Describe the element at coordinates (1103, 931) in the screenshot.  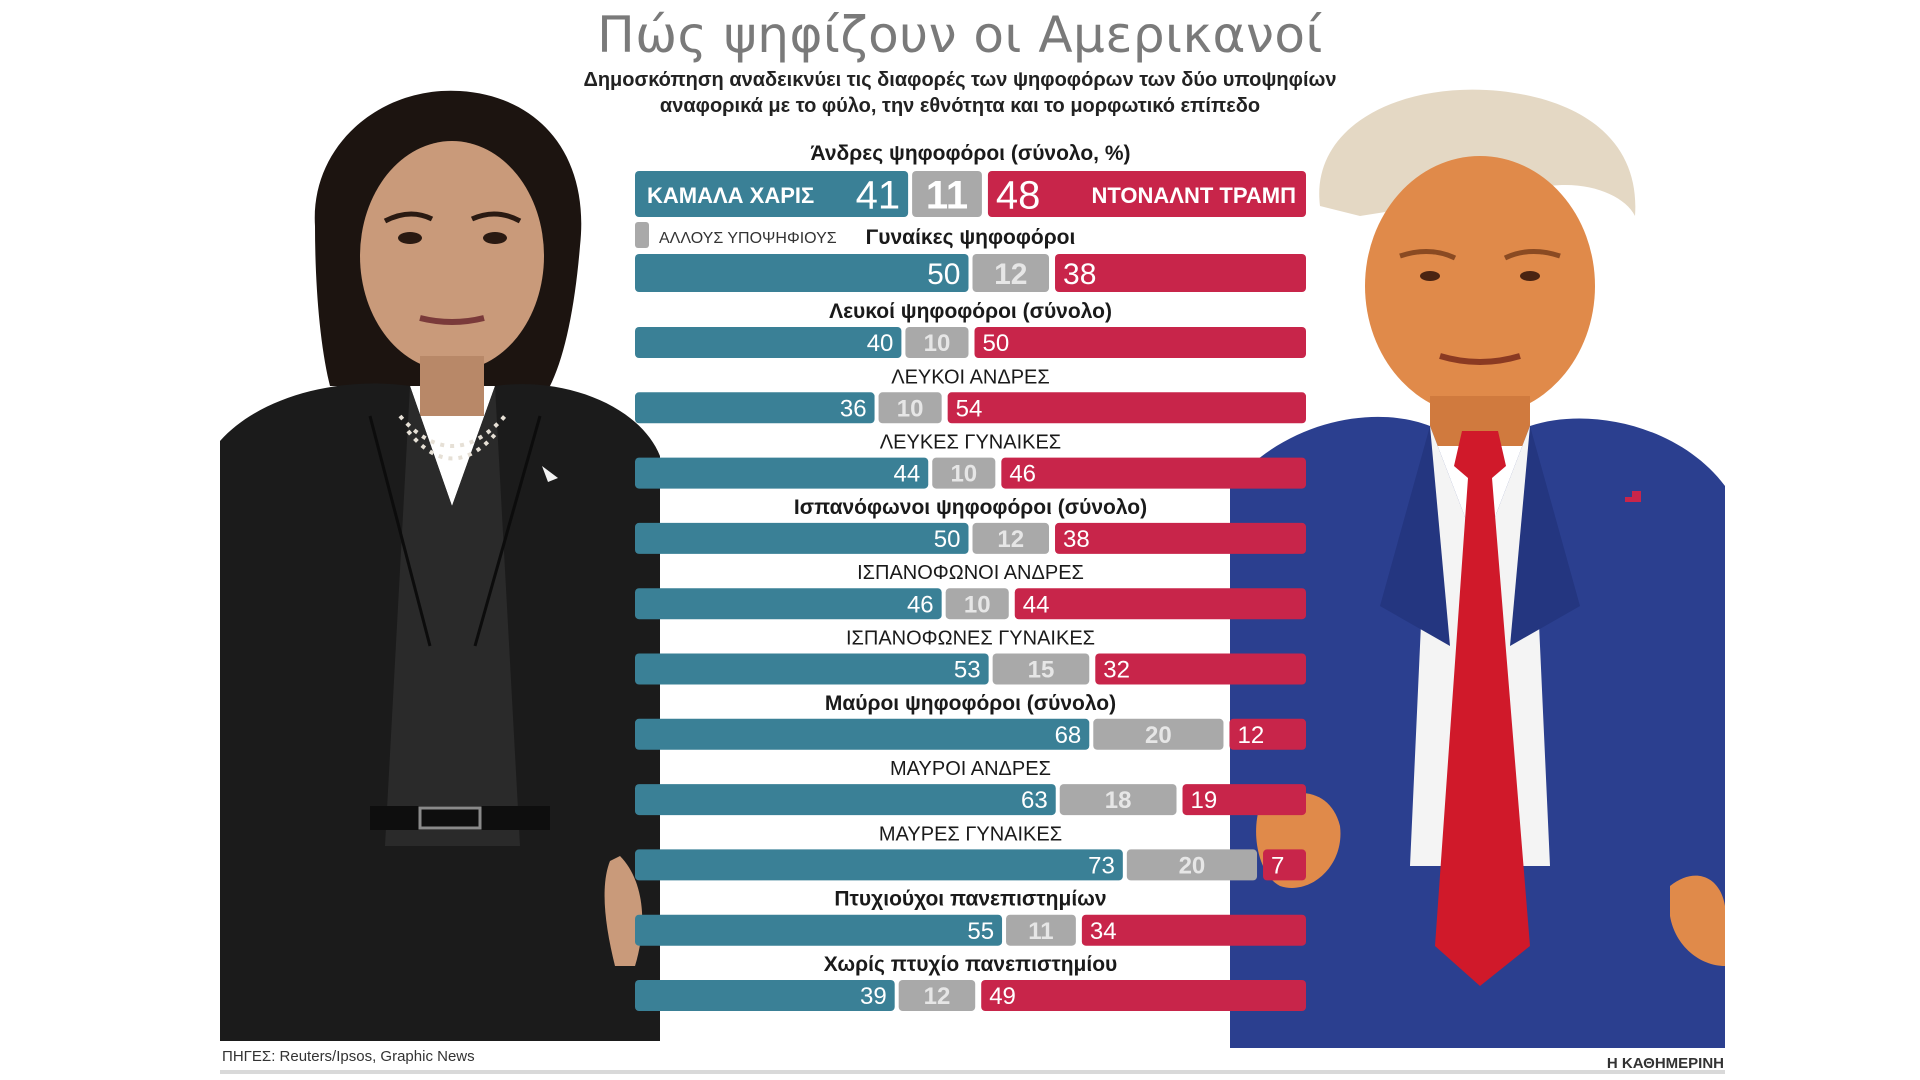
I see `value-trump: 34` at that location.